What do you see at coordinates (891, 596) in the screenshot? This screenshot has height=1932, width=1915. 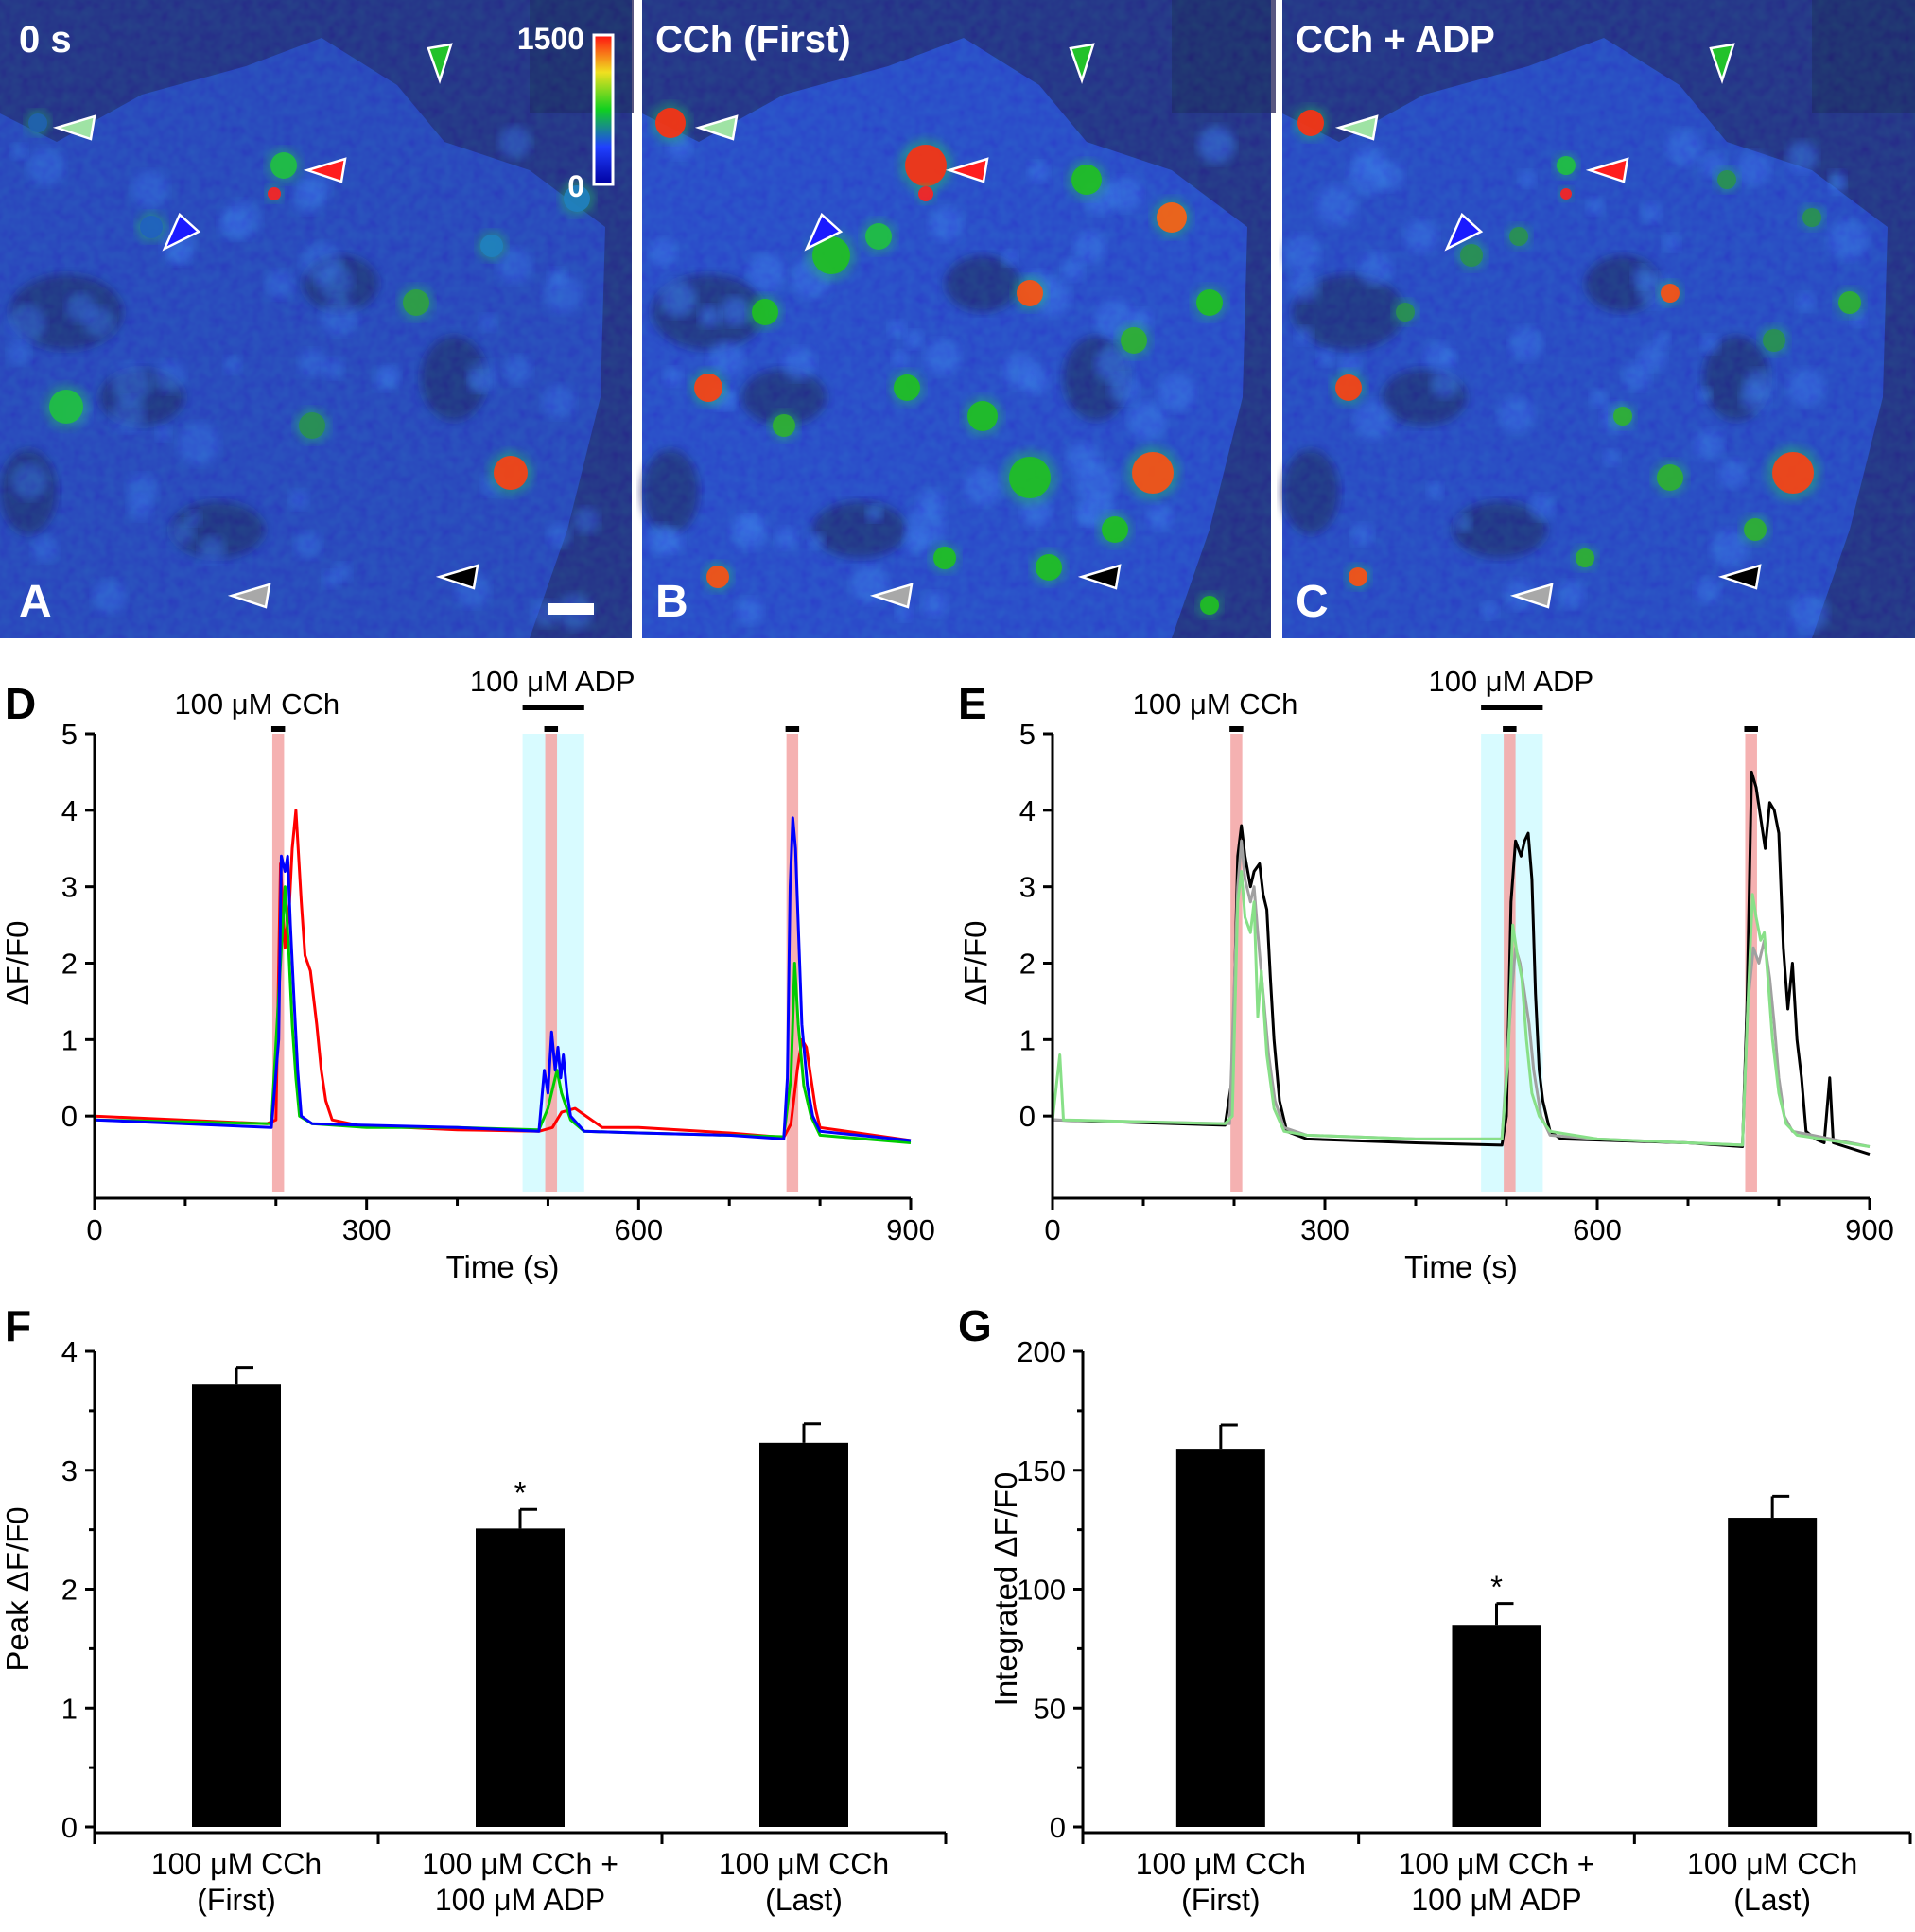 I see `gray-arrowhead-icon` at bounding box center [891, 596].